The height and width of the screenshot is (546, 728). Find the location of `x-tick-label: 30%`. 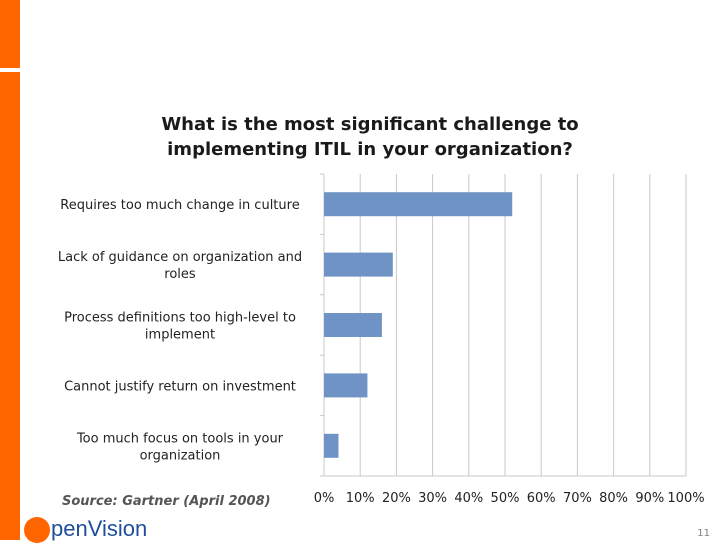

x-tick-label: 30% is located at coordinates (432, 498).